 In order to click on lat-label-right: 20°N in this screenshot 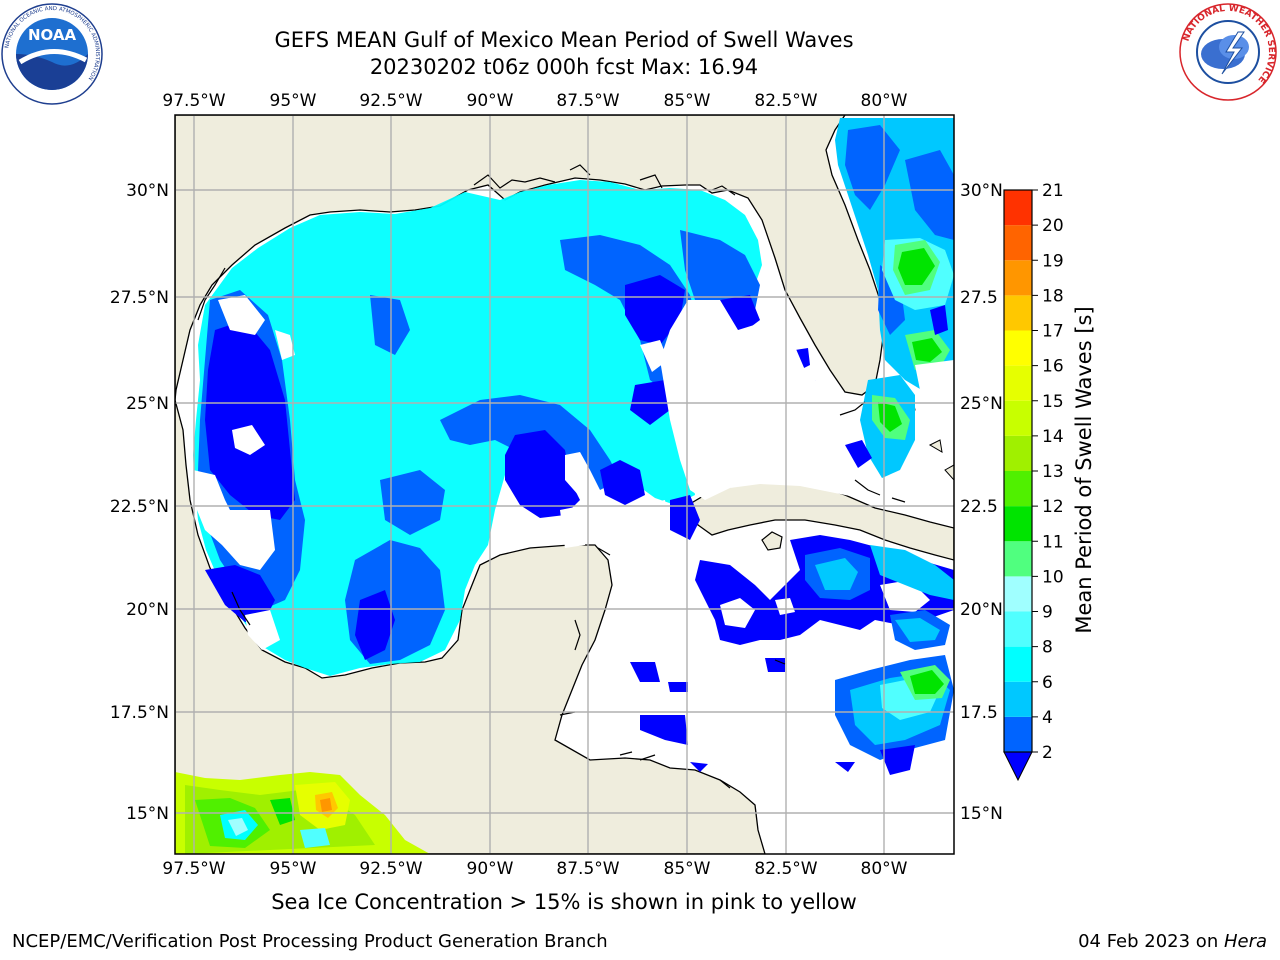, I will do `click(981, 610)`.